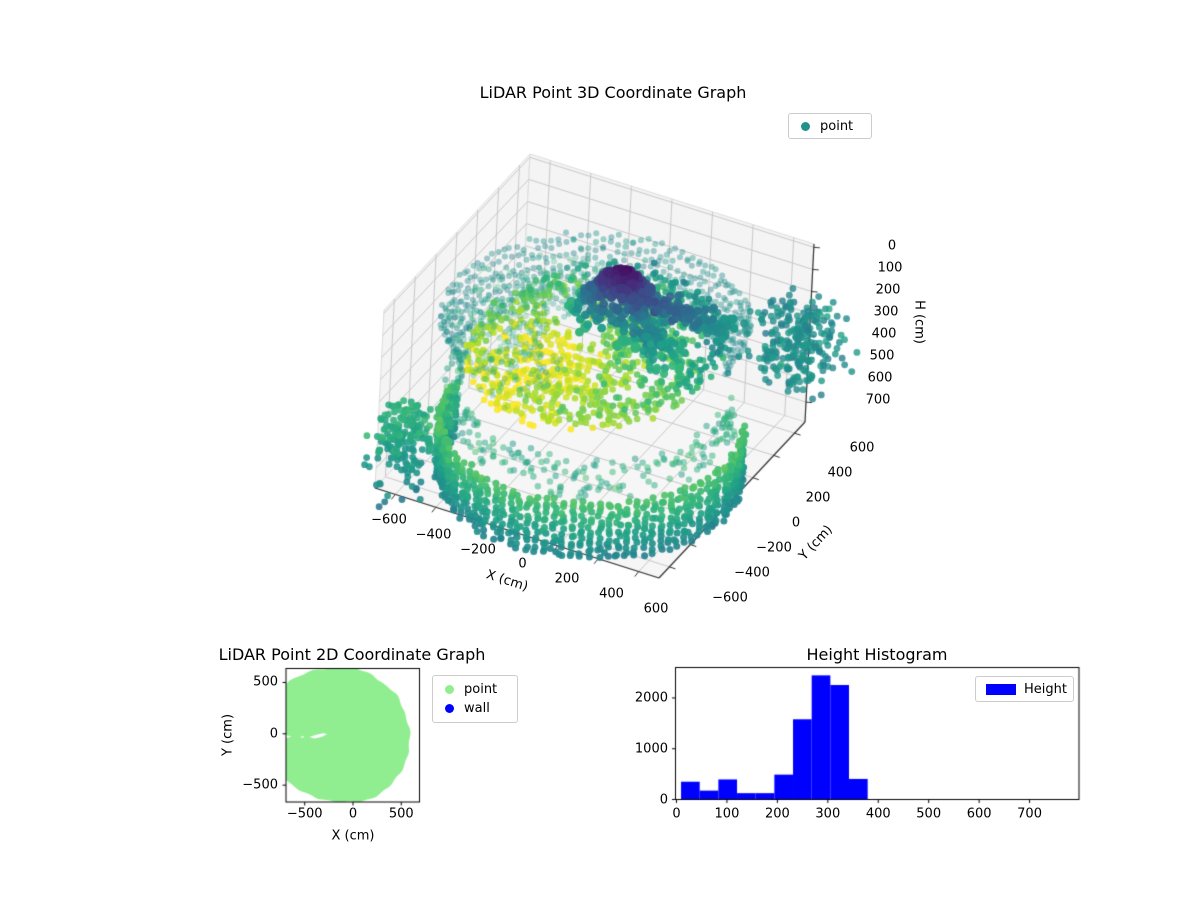  Describe the element at coordinates (389, 520) in the screenshot. I see `plot3d-x-tick-label: −600` at that location.